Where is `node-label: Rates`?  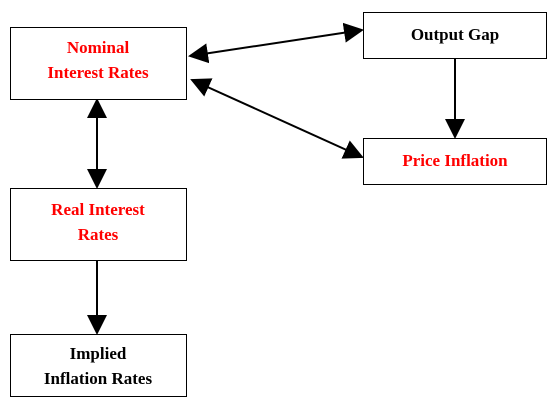
node-label: Rates is located at coordinates (98, 234).